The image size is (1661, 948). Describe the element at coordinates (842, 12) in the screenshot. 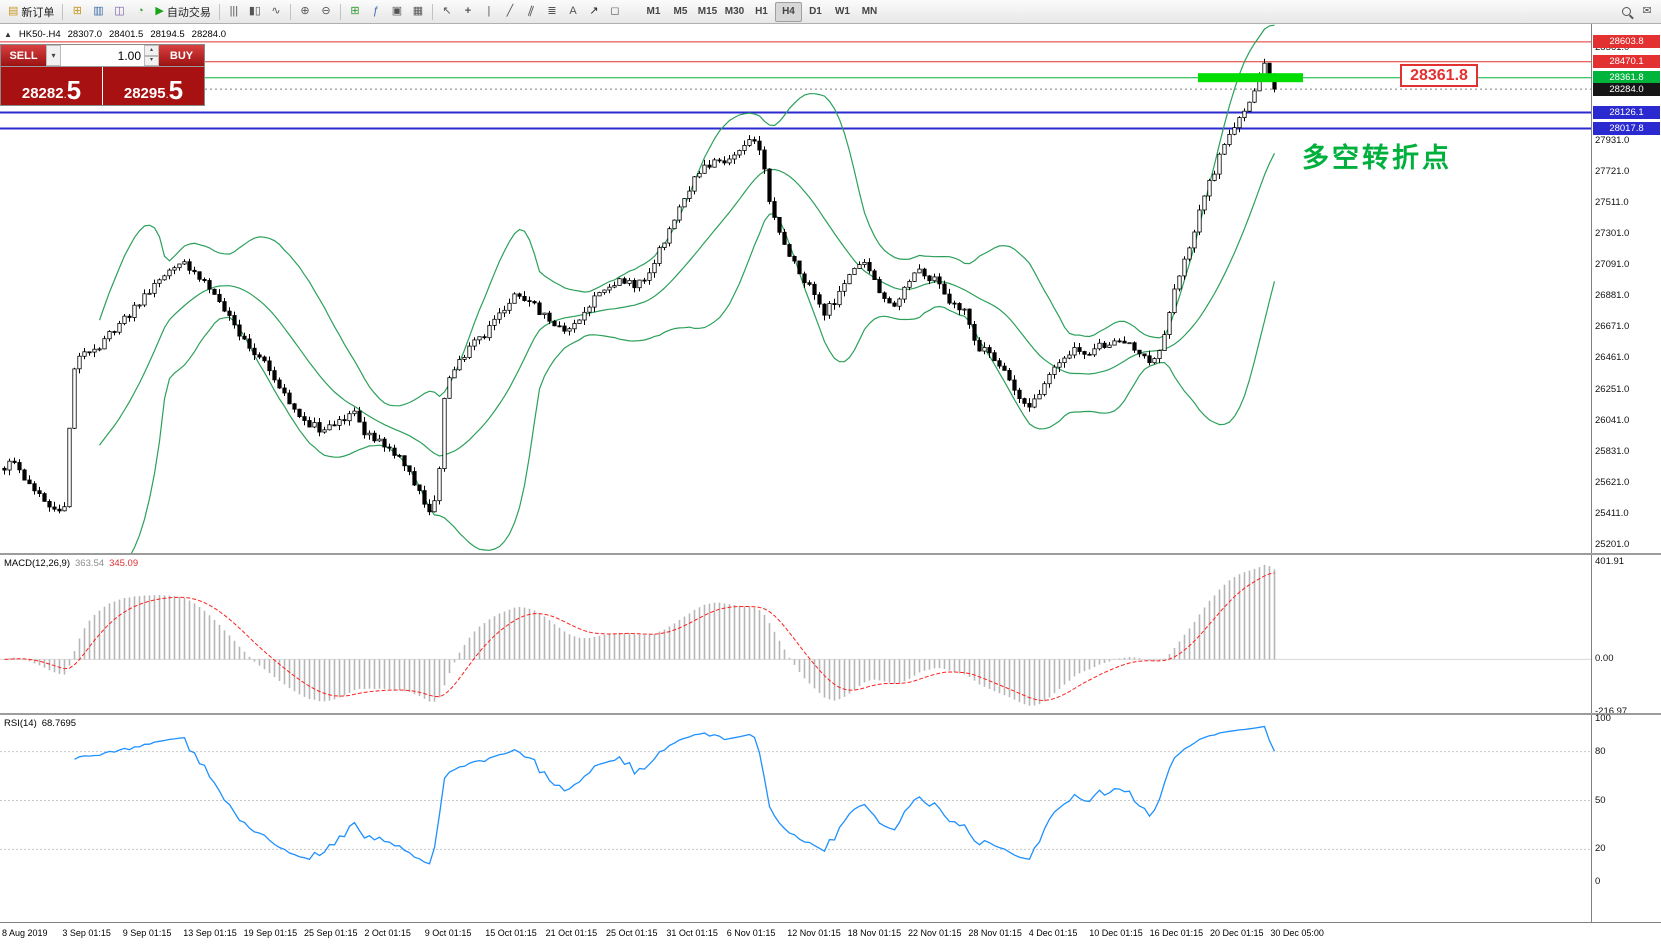

I see `timeframe-w1-button: W1` at that location.